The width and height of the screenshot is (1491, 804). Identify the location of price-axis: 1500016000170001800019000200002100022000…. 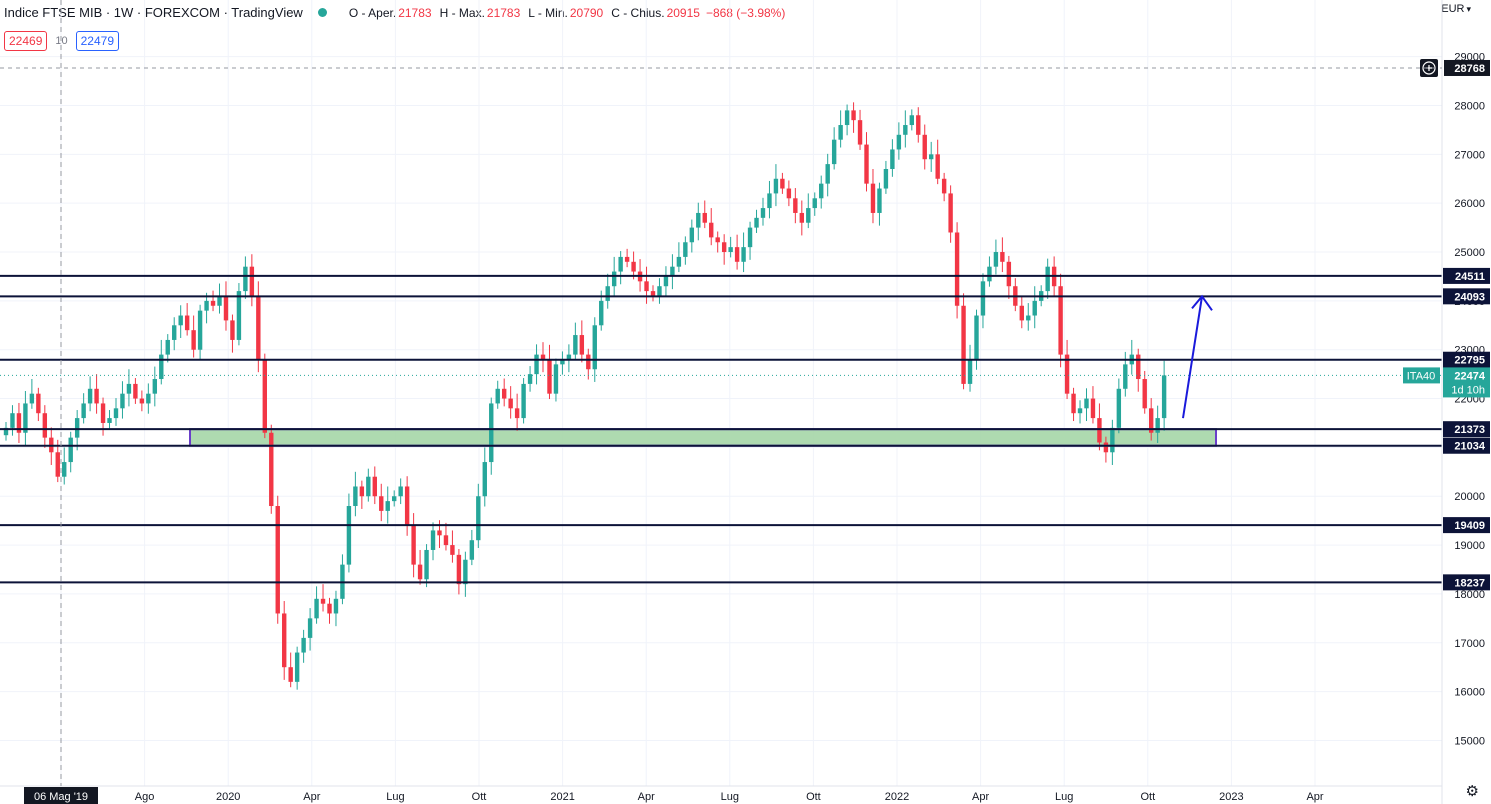
(1455, 402).